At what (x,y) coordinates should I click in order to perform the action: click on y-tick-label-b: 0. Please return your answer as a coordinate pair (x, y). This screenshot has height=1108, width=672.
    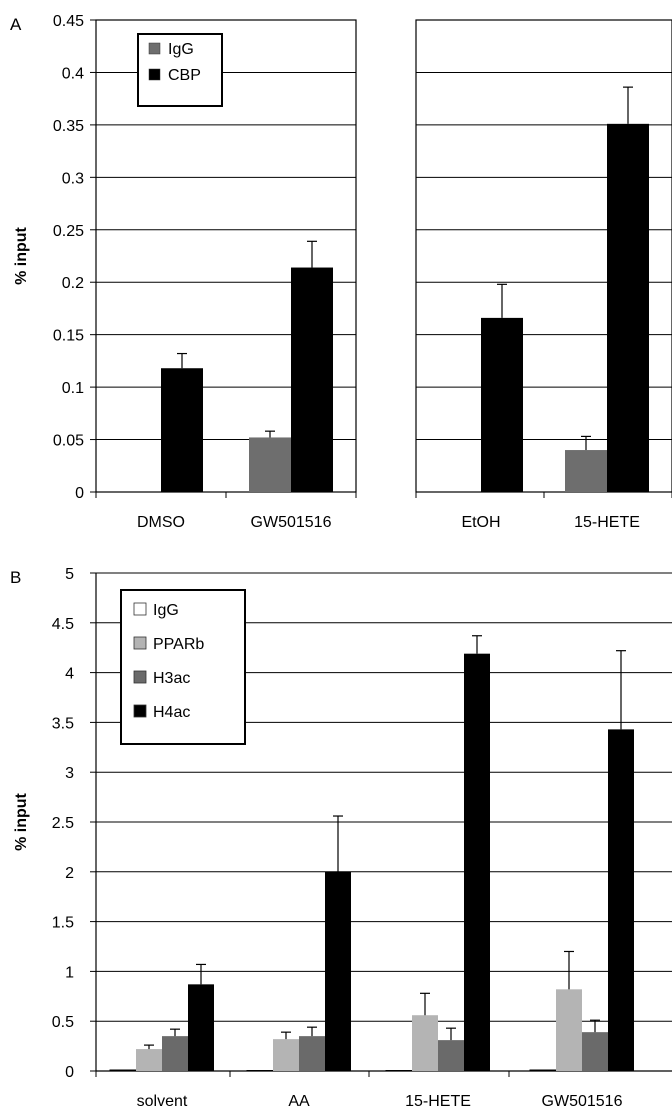
    Looking at the image, I should click on (69, 1072).